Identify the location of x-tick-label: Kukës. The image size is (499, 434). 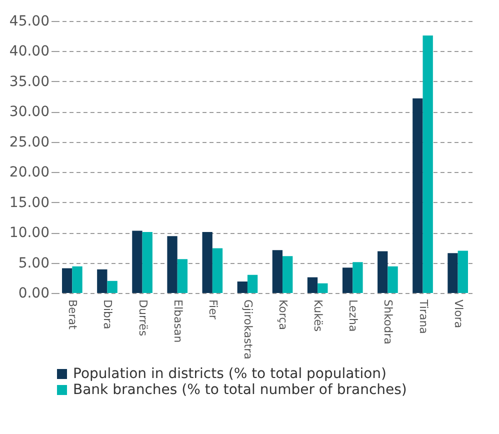
(318, 316).